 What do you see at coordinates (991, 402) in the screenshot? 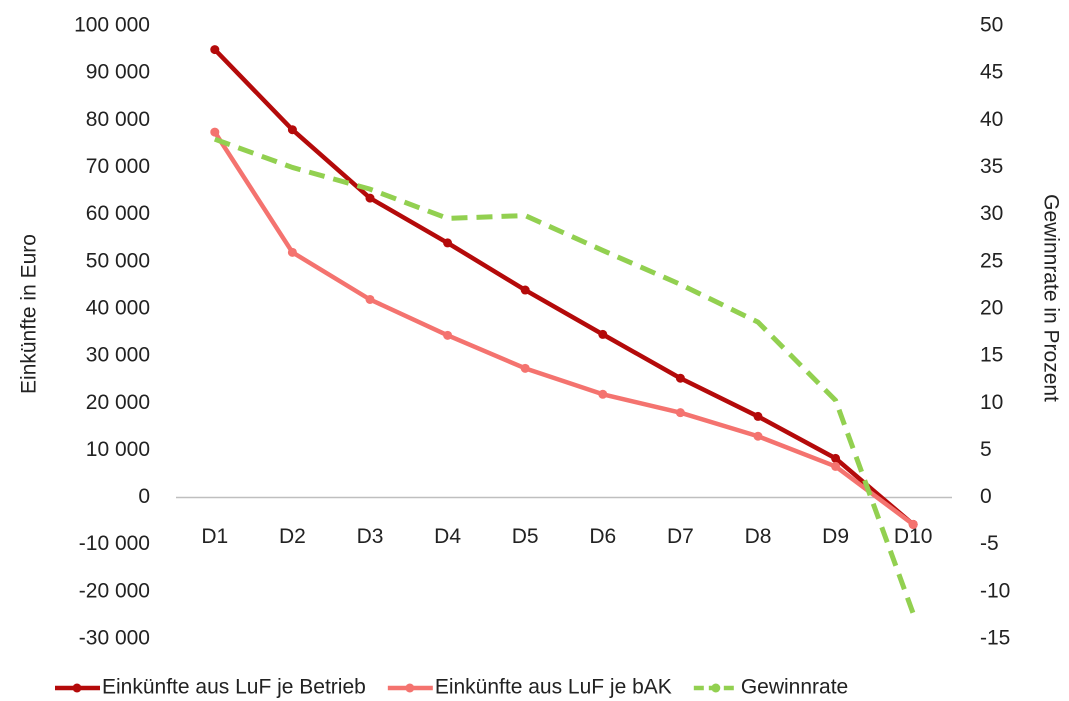
I see `y2-tick-label: 10` at bounding box center [991, 402].